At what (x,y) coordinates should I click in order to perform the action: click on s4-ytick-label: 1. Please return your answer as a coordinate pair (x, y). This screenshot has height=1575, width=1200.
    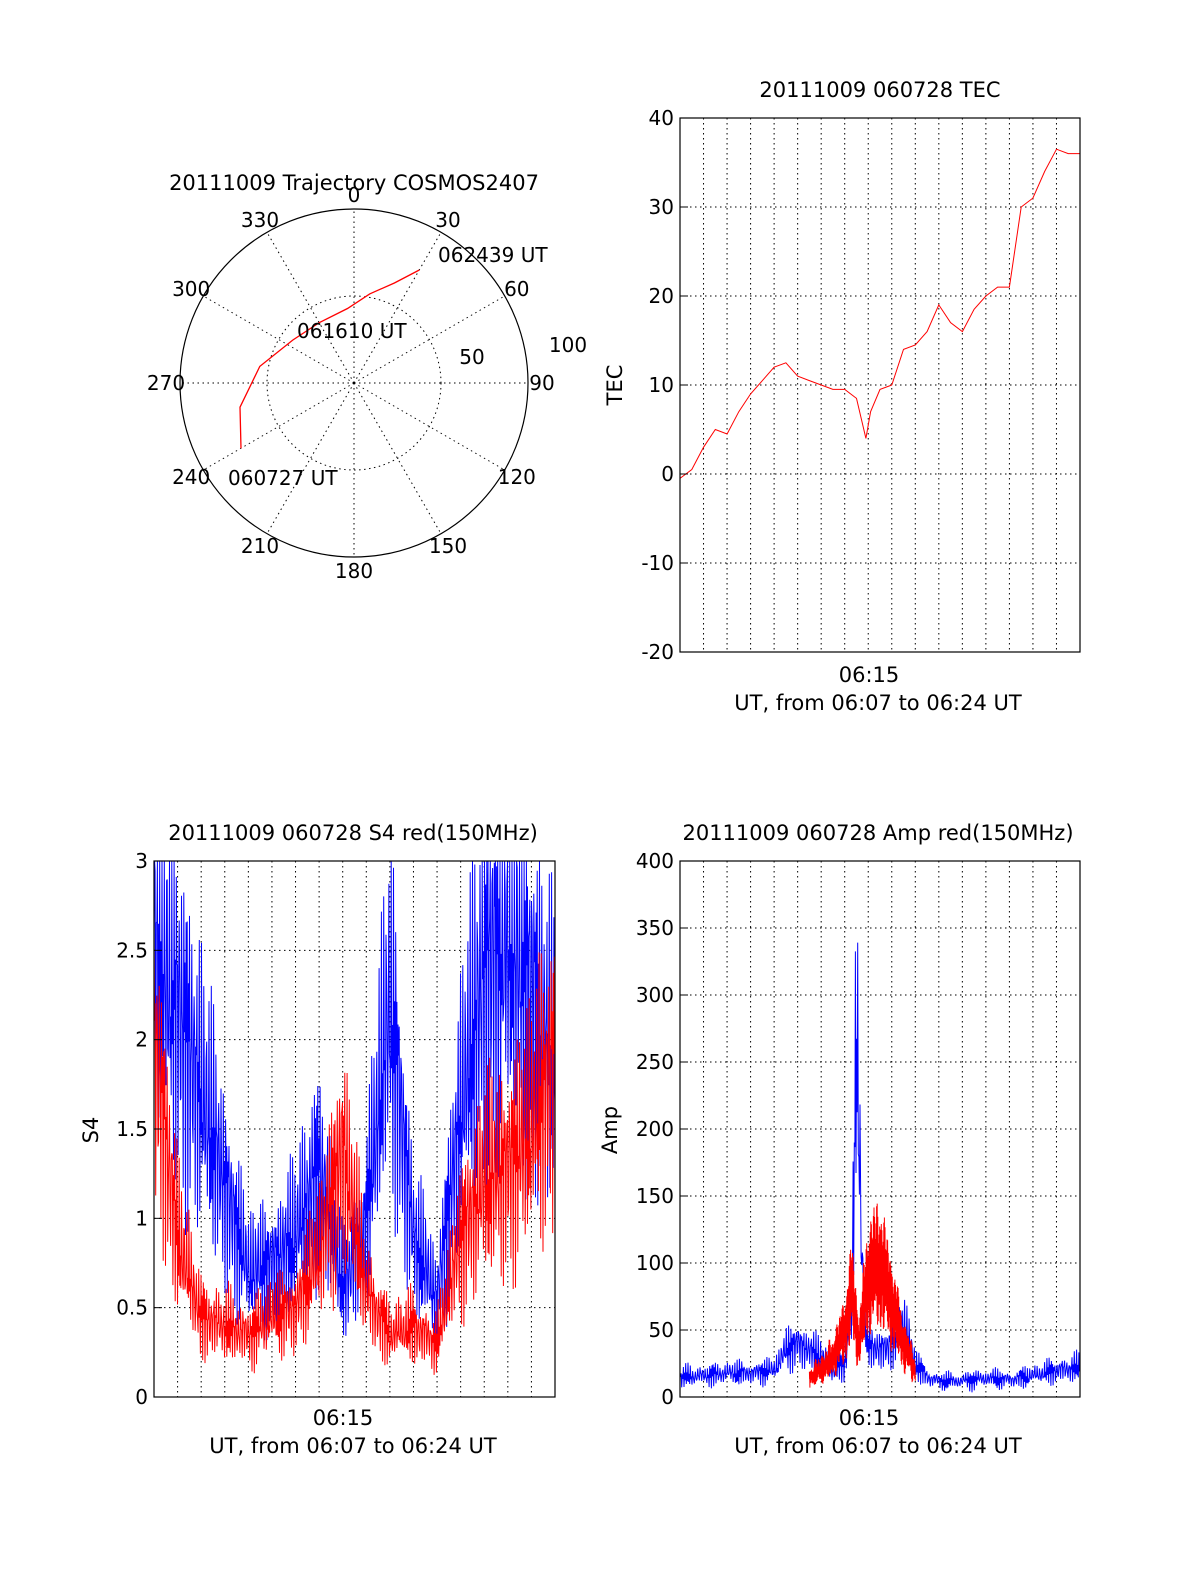
    Looking at the image, I should click on (141, 1218).